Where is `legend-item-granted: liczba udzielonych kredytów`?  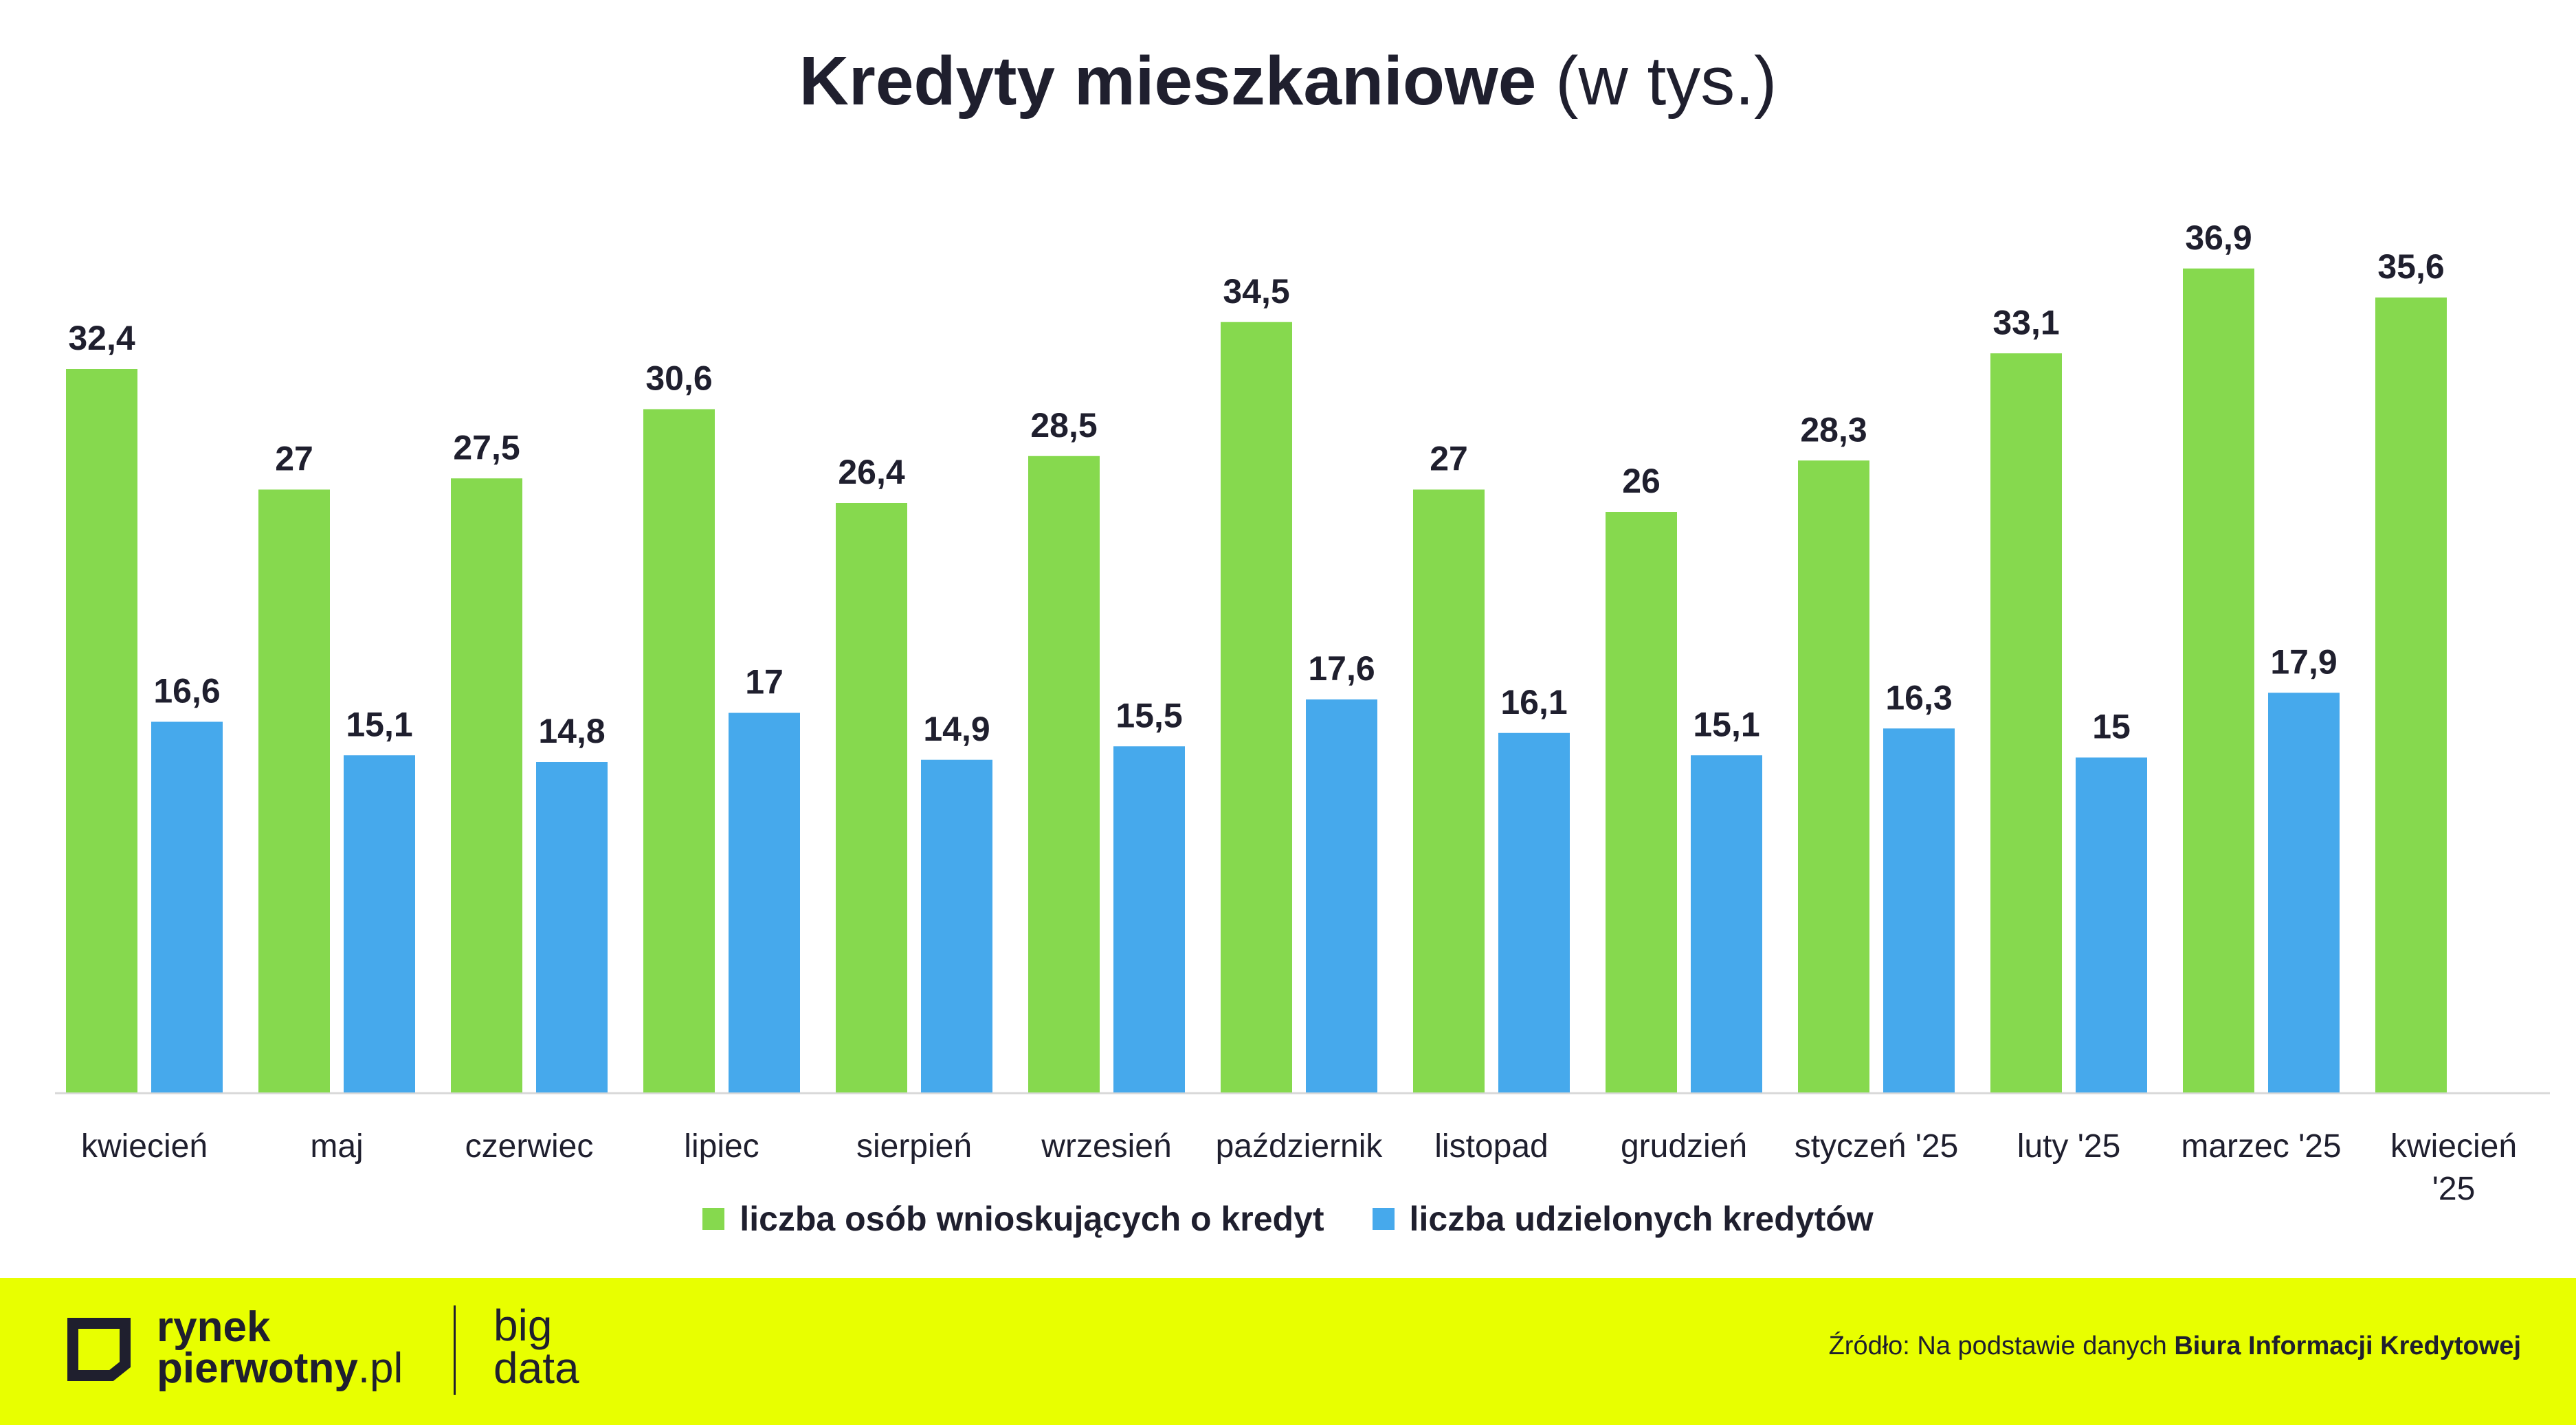 legend-item-granted: liczba udzielonych kredytów is located at coordinates (1623, 1219).